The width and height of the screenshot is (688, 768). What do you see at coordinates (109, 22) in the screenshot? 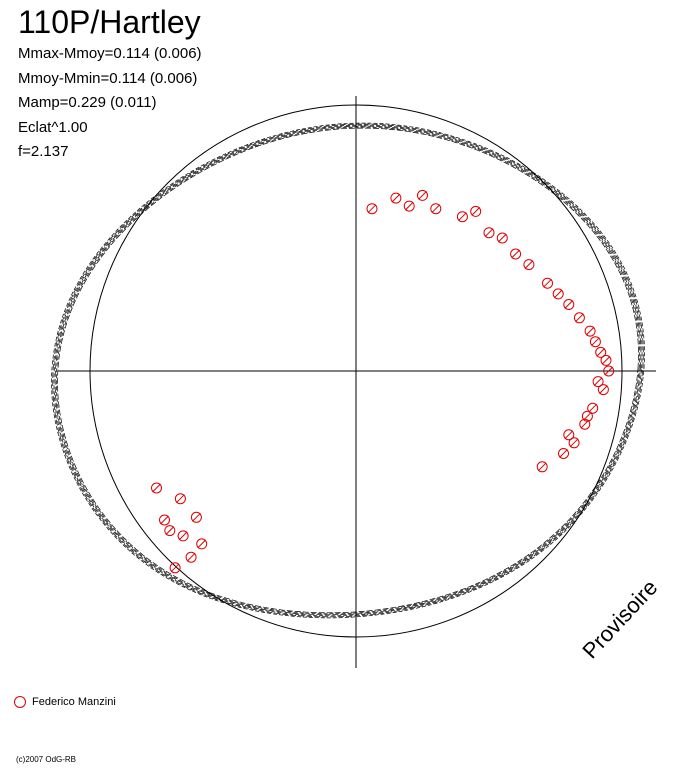
I see `comet-title: 110P/Hartley` at bounding box center [109, 22].